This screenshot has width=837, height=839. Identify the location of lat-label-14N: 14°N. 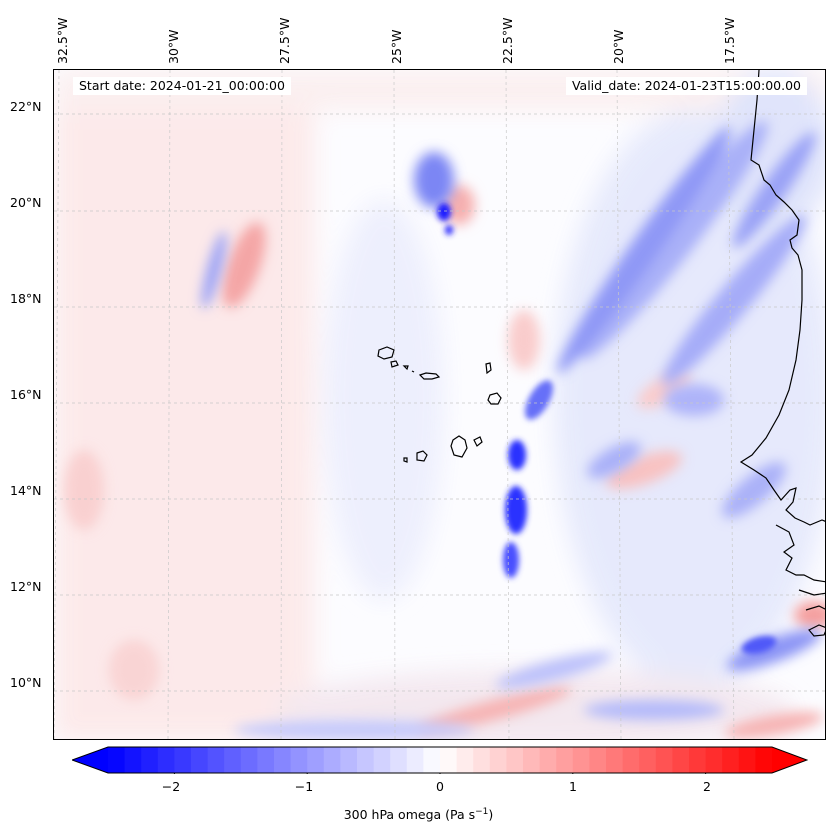
(26, 490).